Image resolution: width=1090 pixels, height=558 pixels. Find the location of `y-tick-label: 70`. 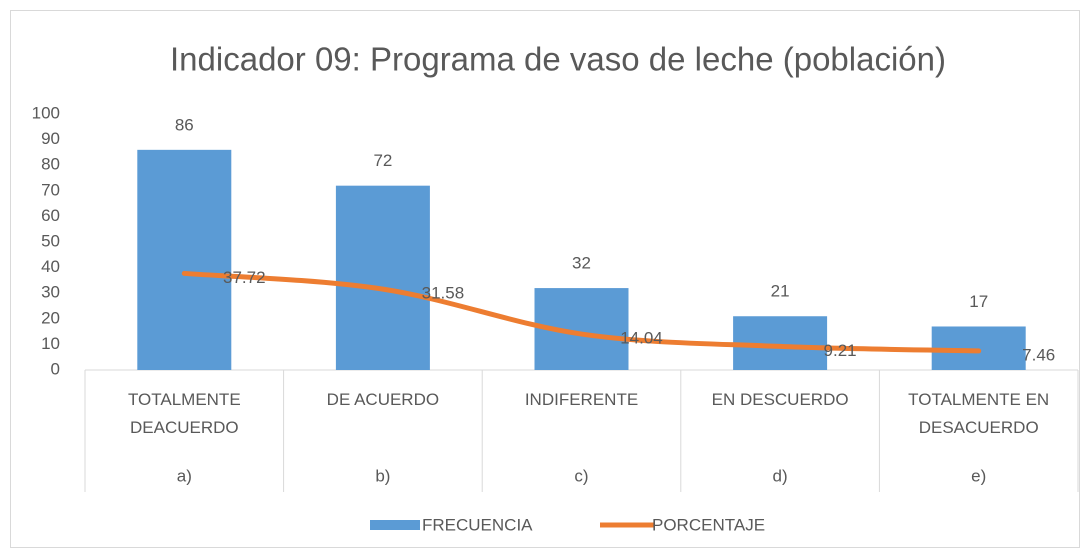

y-tick-label: 70 is located at coordinates (50, 189).